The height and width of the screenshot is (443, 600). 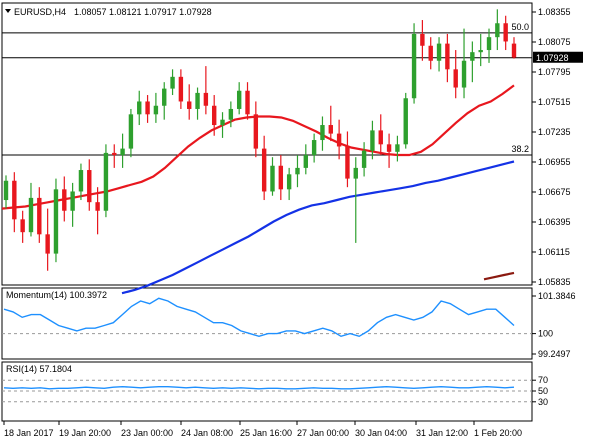 I want to click on indicator-tick-label: 101.3846, so click(x=557, y=296).